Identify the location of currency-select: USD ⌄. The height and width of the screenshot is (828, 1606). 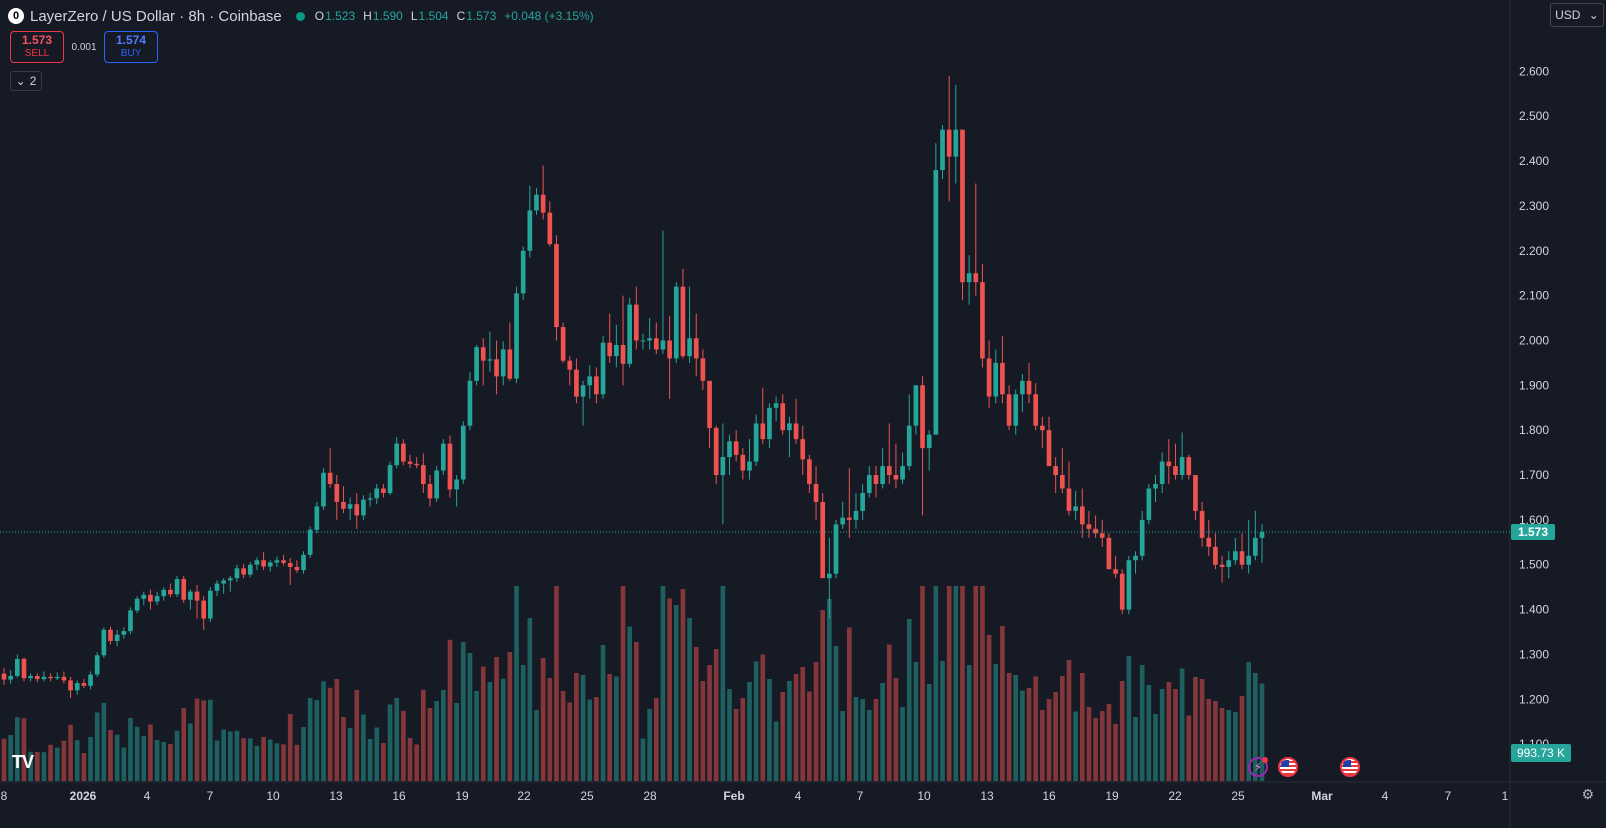
(1577, 15).